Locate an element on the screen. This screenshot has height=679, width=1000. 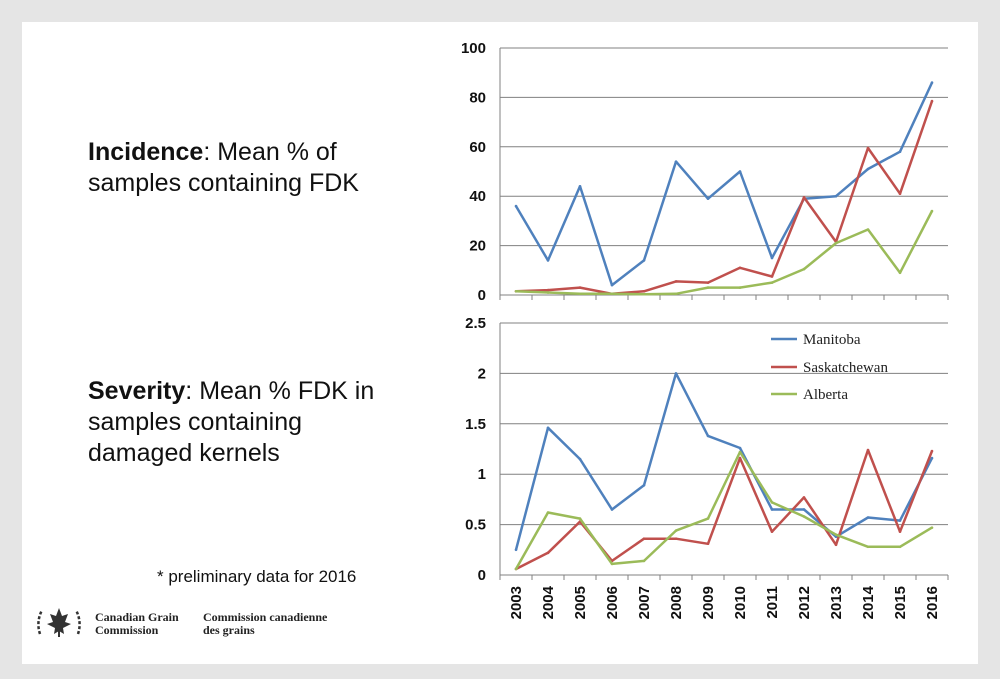
legend-label-saskatchewan: Saskatchewan is located at coordinates (845, 368).